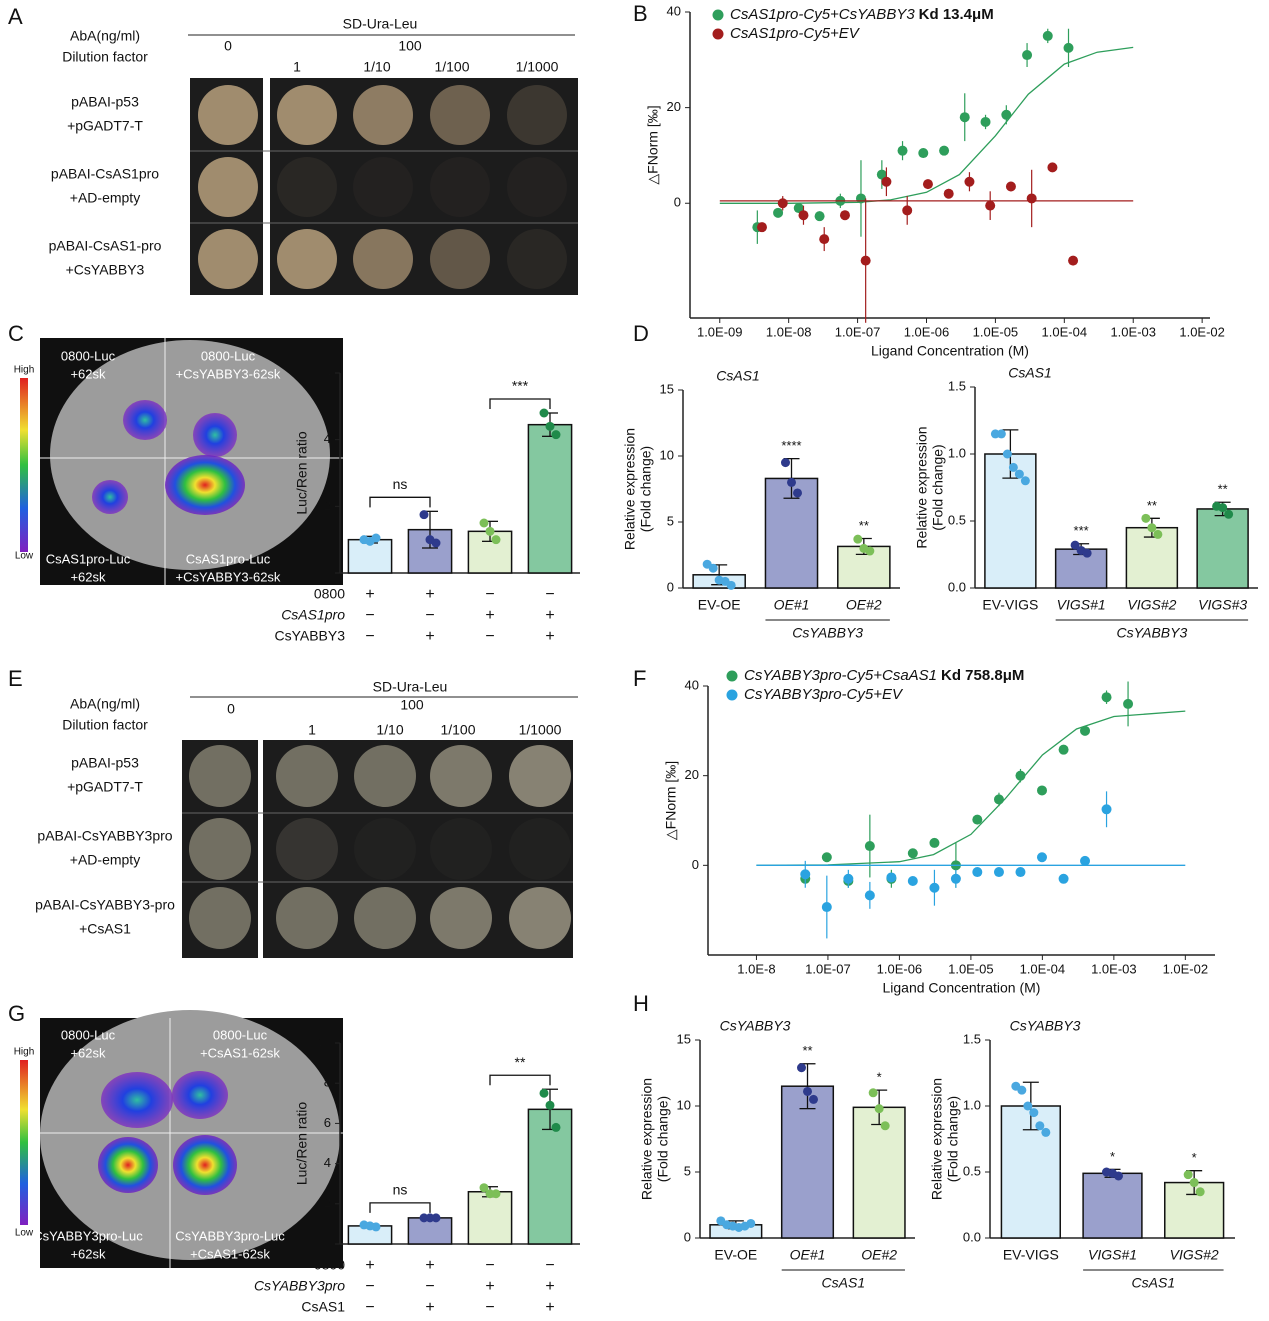  I want to click on group-label: CsAS1, so click(1154, 1283).